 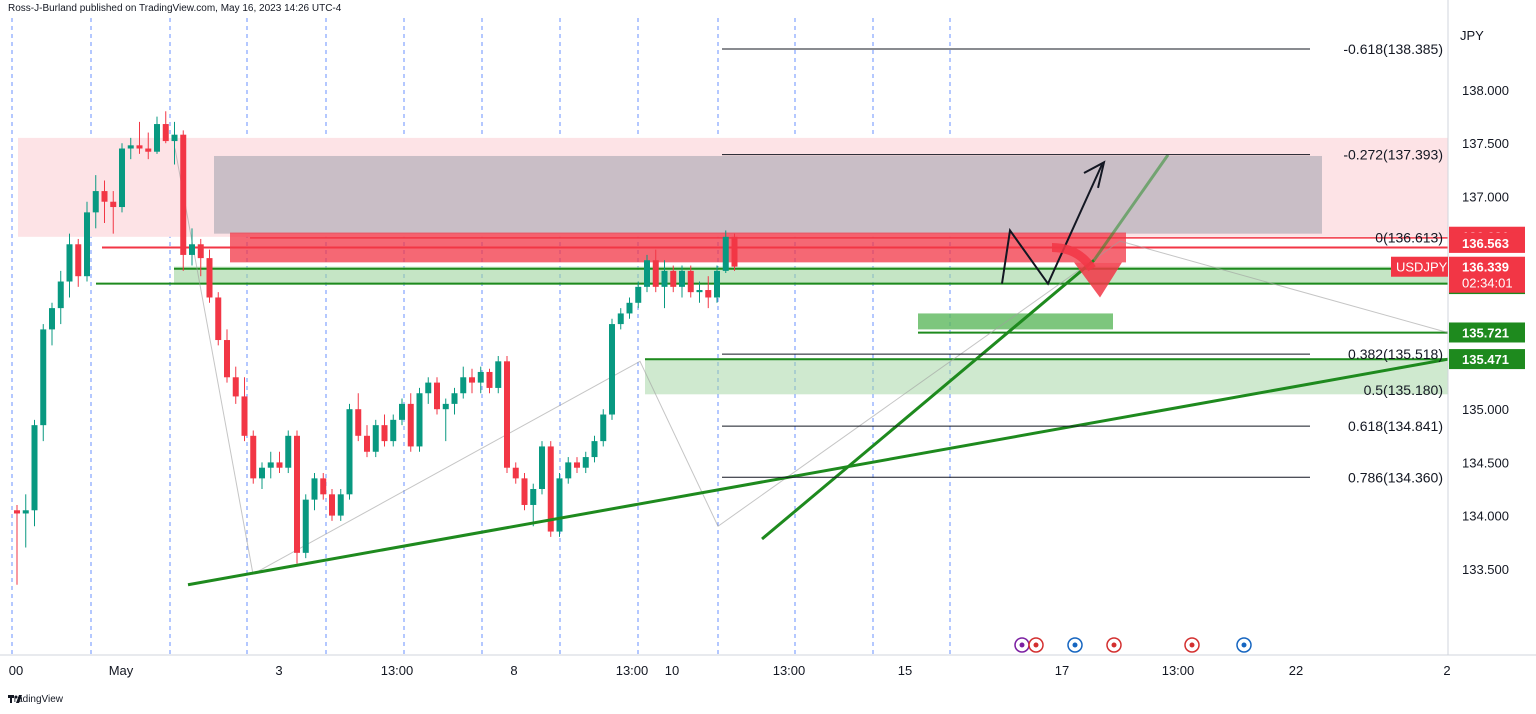 I want to click on price-tag-label: 136.563, so click(x=1485, y=243).